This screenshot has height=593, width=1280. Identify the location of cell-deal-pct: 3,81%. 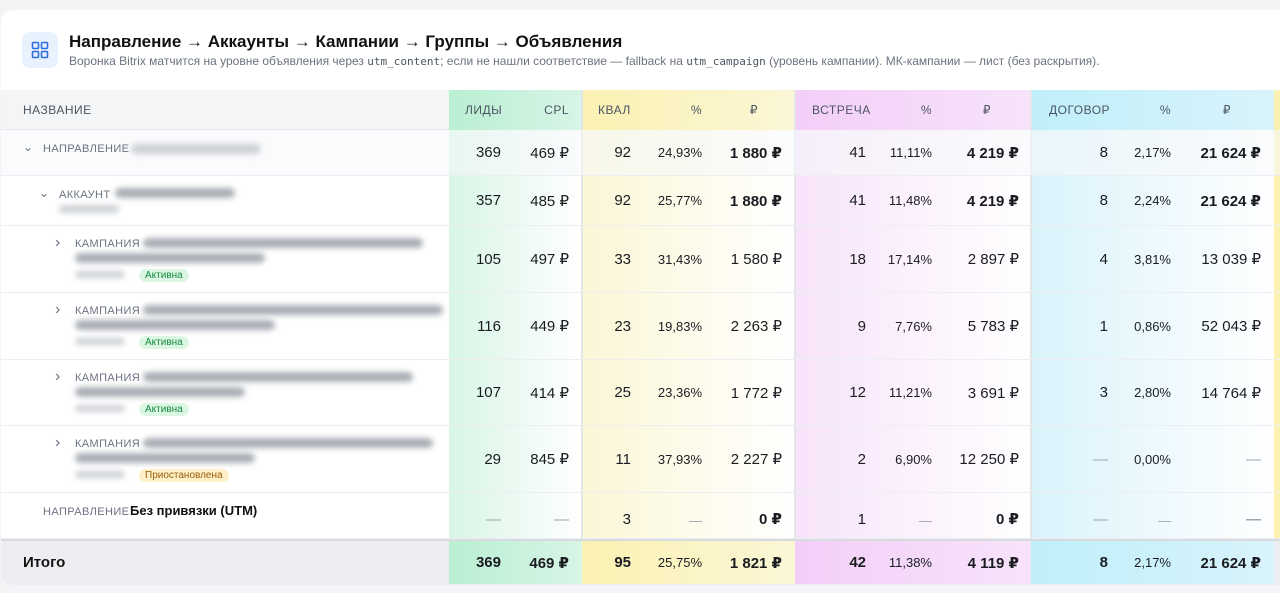
(1152, 259).